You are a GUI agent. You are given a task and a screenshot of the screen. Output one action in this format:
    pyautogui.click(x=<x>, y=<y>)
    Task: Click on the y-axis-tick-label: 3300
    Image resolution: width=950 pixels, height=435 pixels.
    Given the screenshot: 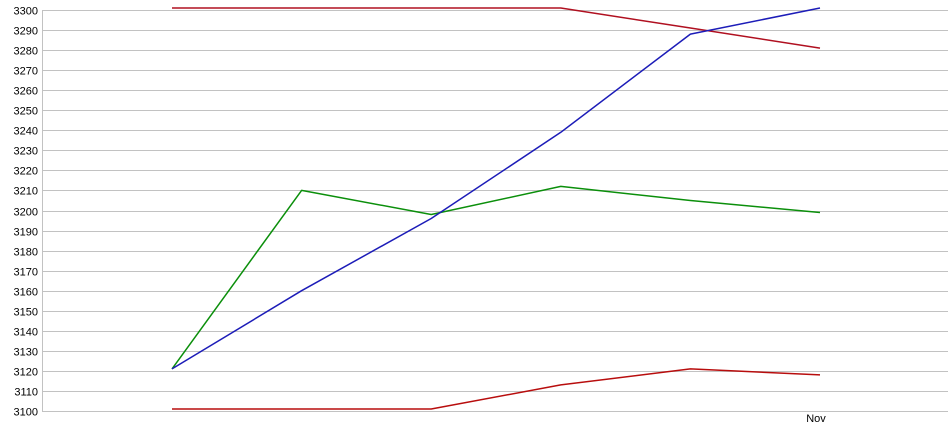 What is the action you would take?
    pyautogui.click(x=26, y=12)
    